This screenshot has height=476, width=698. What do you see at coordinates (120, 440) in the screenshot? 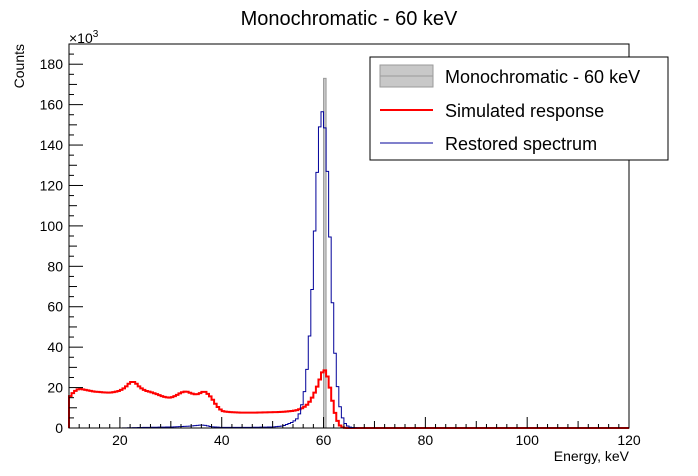
I see `x-tick-label: 20` at bounding box center [120, 440].